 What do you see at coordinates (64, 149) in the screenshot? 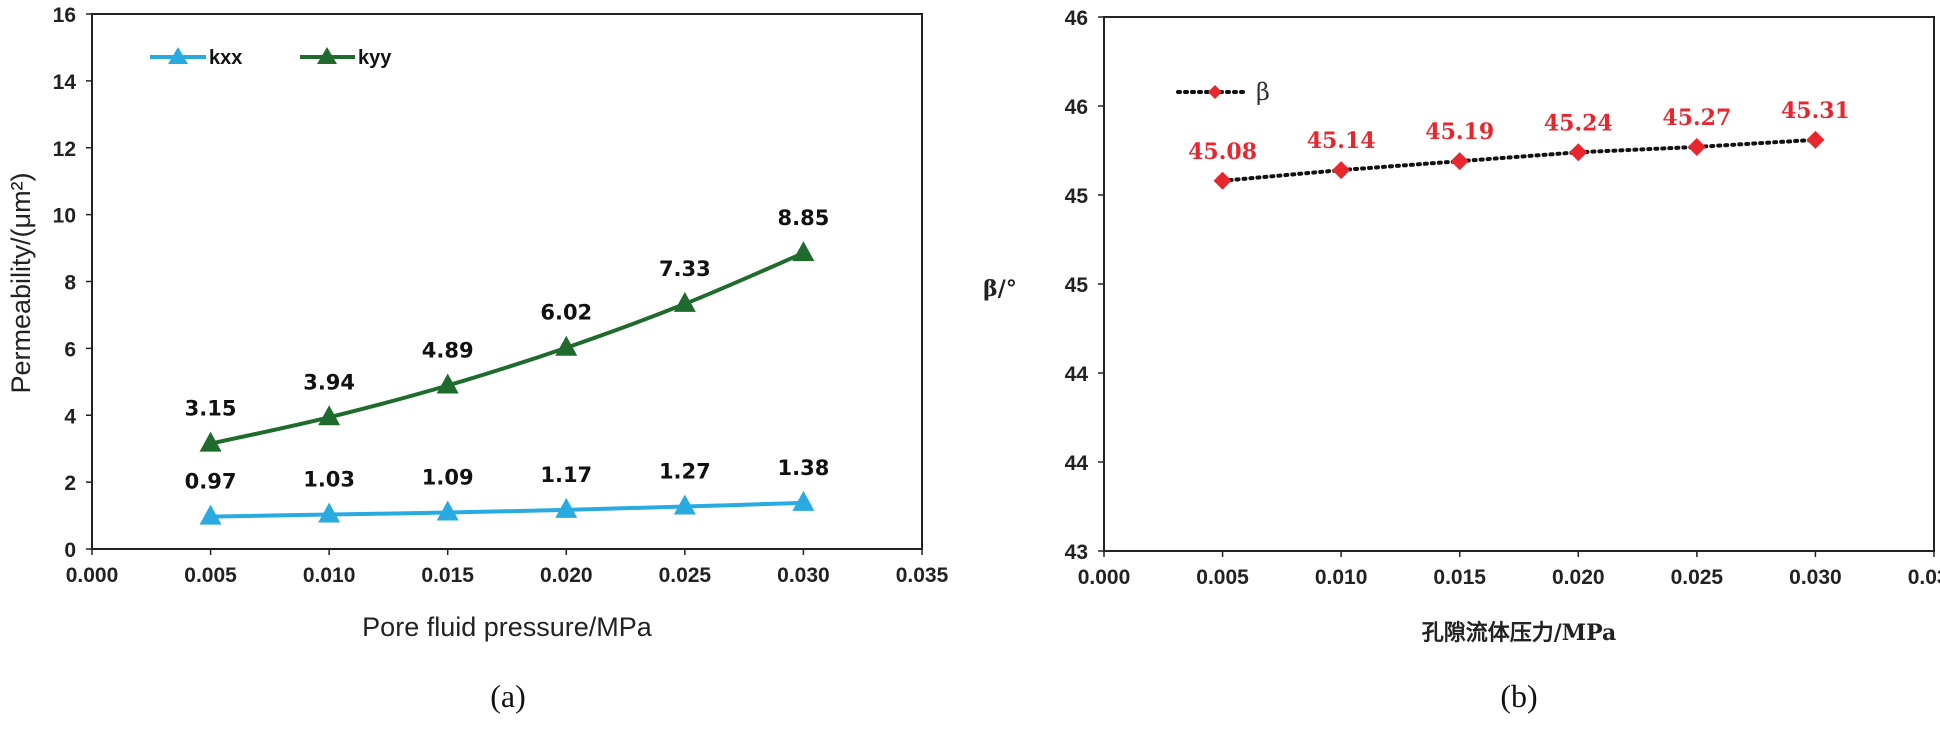
I see `a-y-tick-label: 12` at bounding box center [64, 149].